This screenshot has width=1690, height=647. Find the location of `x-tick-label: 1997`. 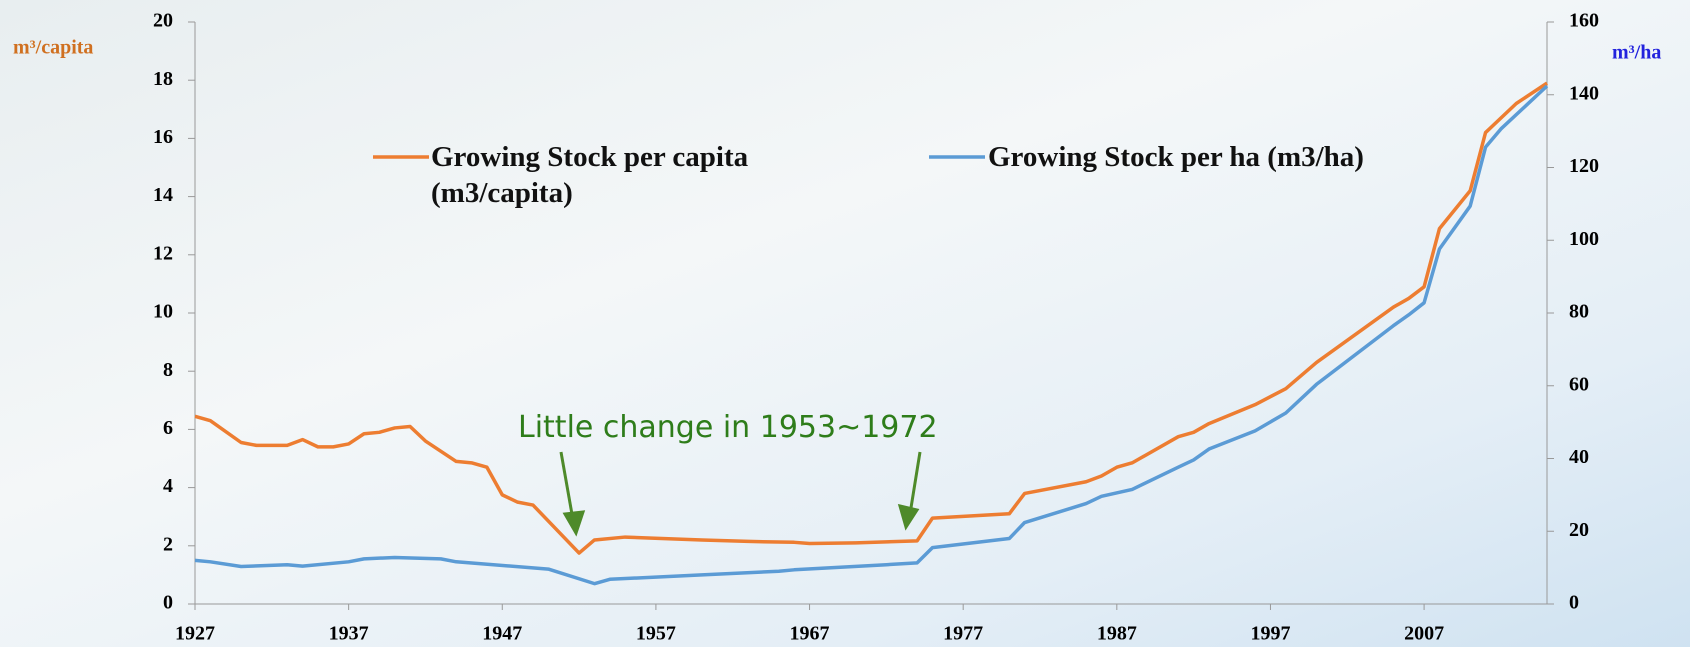

x-tick-label: 1997 is located at coordinates (1270, 634).